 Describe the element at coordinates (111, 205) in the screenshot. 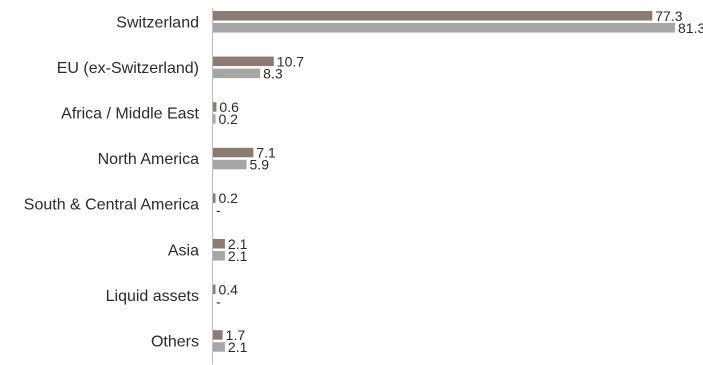

I see `category-label: South & Central America` at that location.